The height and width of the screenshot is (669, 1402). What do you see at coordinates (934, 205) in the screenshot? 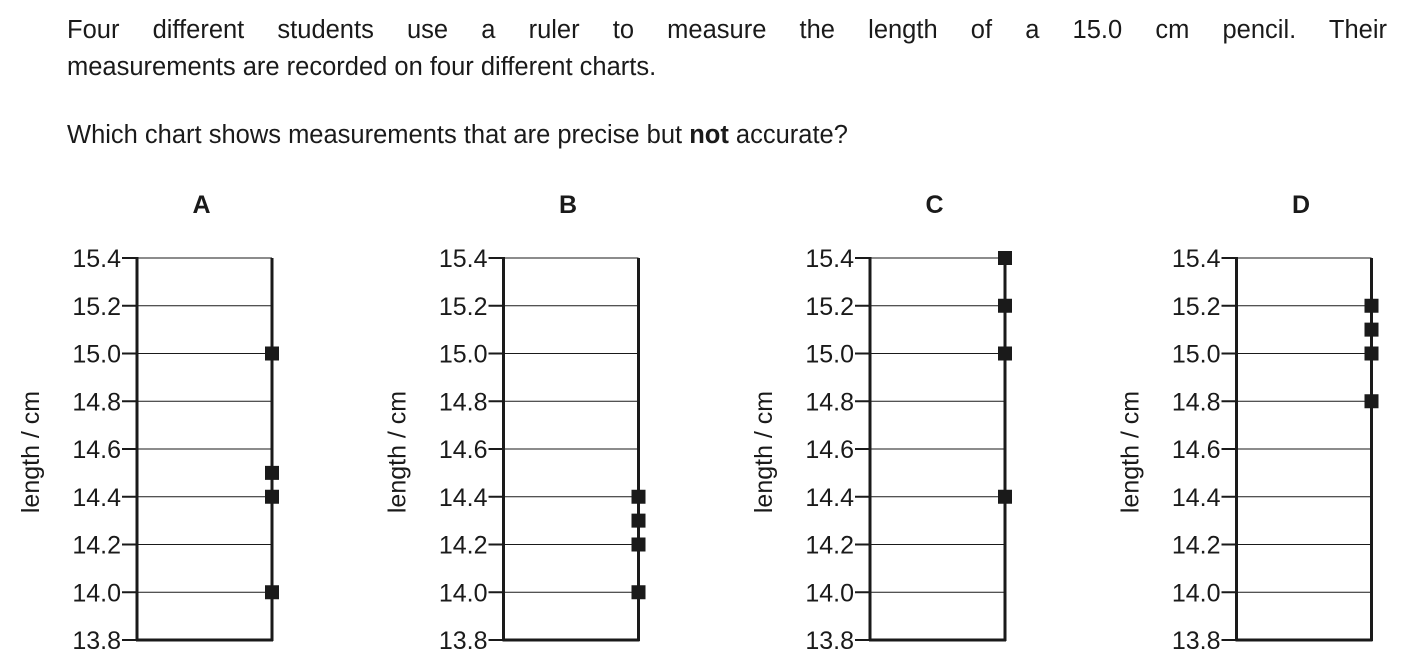
I see `chart-title: C` at bounding box center [934, 205].